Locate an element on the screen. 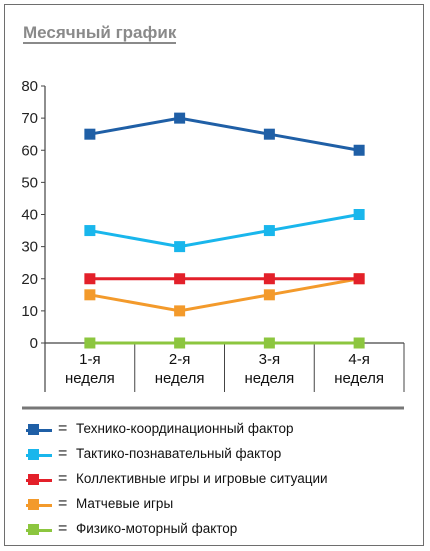 This screenshot has height=551, width=430. x-tick-label: 2-я is located at coordinates (179, 359).